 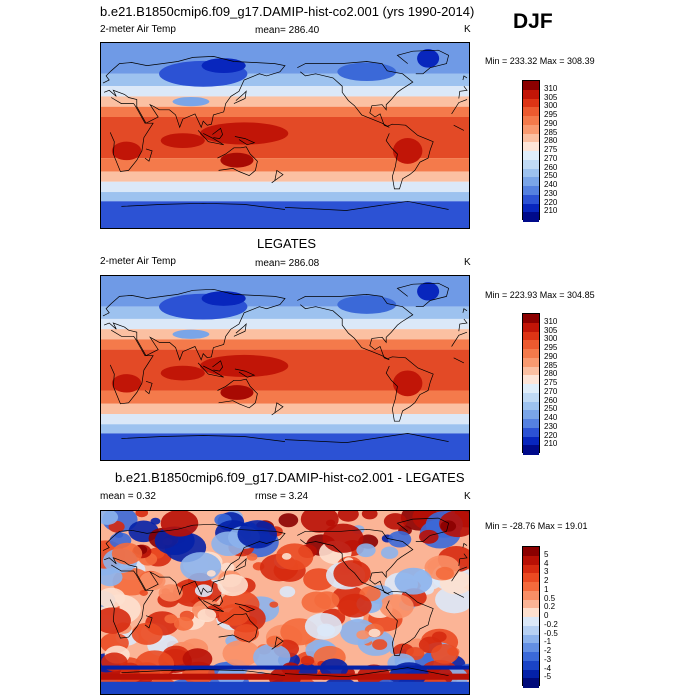 What do you see at coordinates (551, 339) in the screenshot?
I see `colorbar-label: 300` at bounding box center [551, 339].